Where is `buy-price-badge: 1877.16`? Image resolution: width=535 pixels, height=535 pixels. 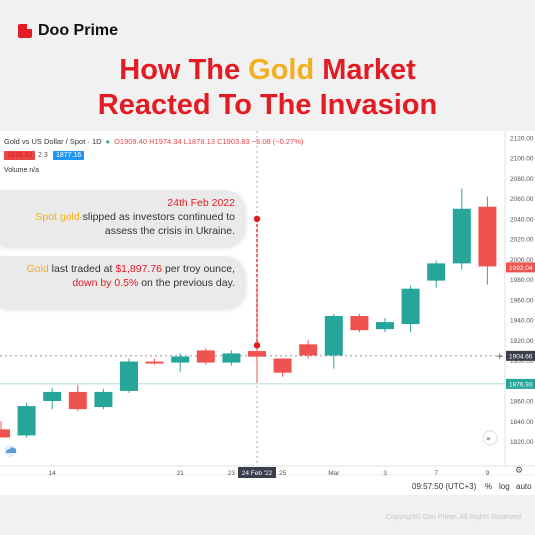 buy-price-badge: 1877.16 is located at coordinates (69, 155).